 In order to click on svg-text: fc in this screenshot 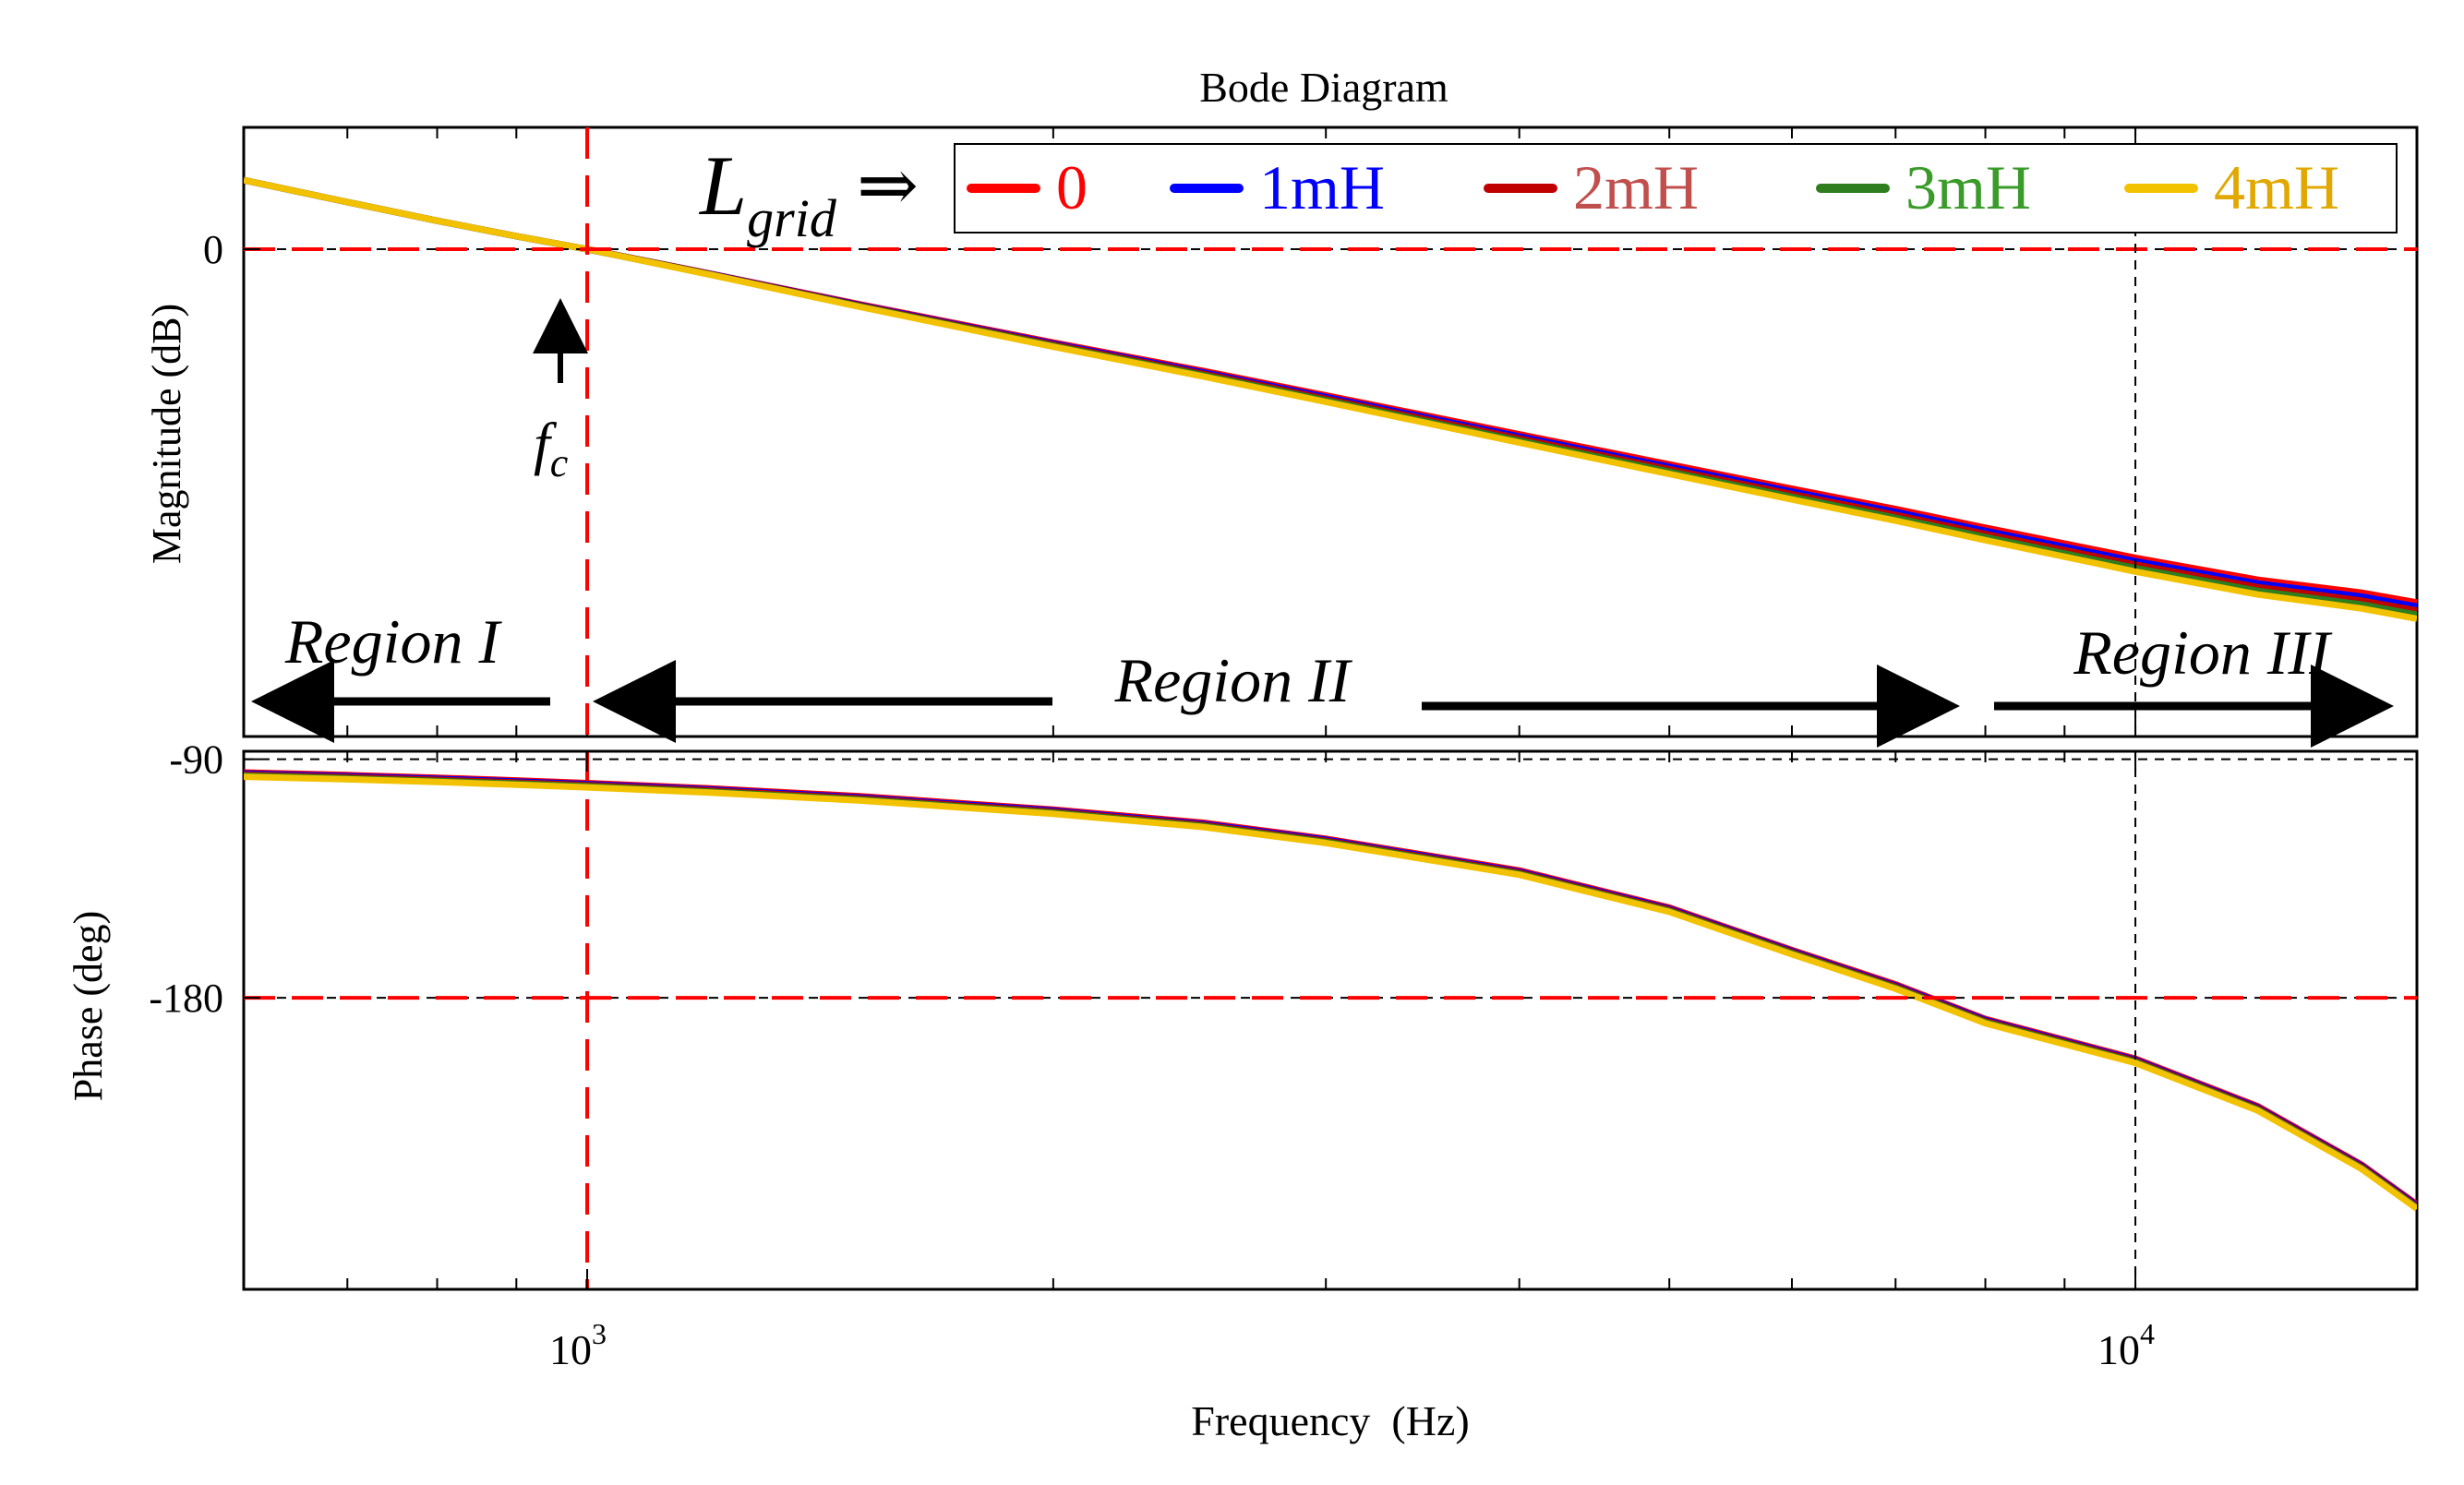, I will do `click(552, 448)`.